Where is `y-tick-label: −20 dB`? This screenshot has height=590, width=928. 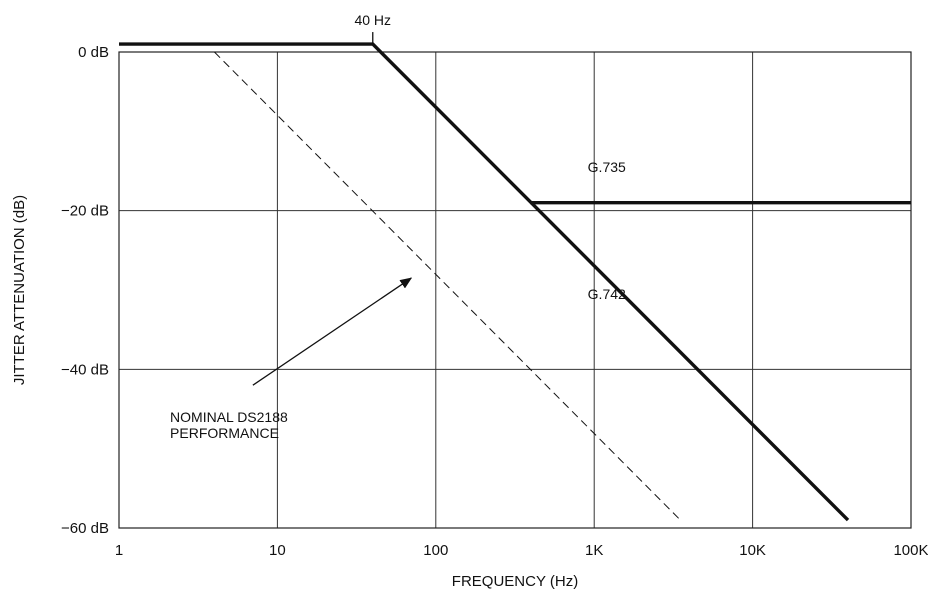 y-tick-label: −20 dB is located at coordinates (85, 211).